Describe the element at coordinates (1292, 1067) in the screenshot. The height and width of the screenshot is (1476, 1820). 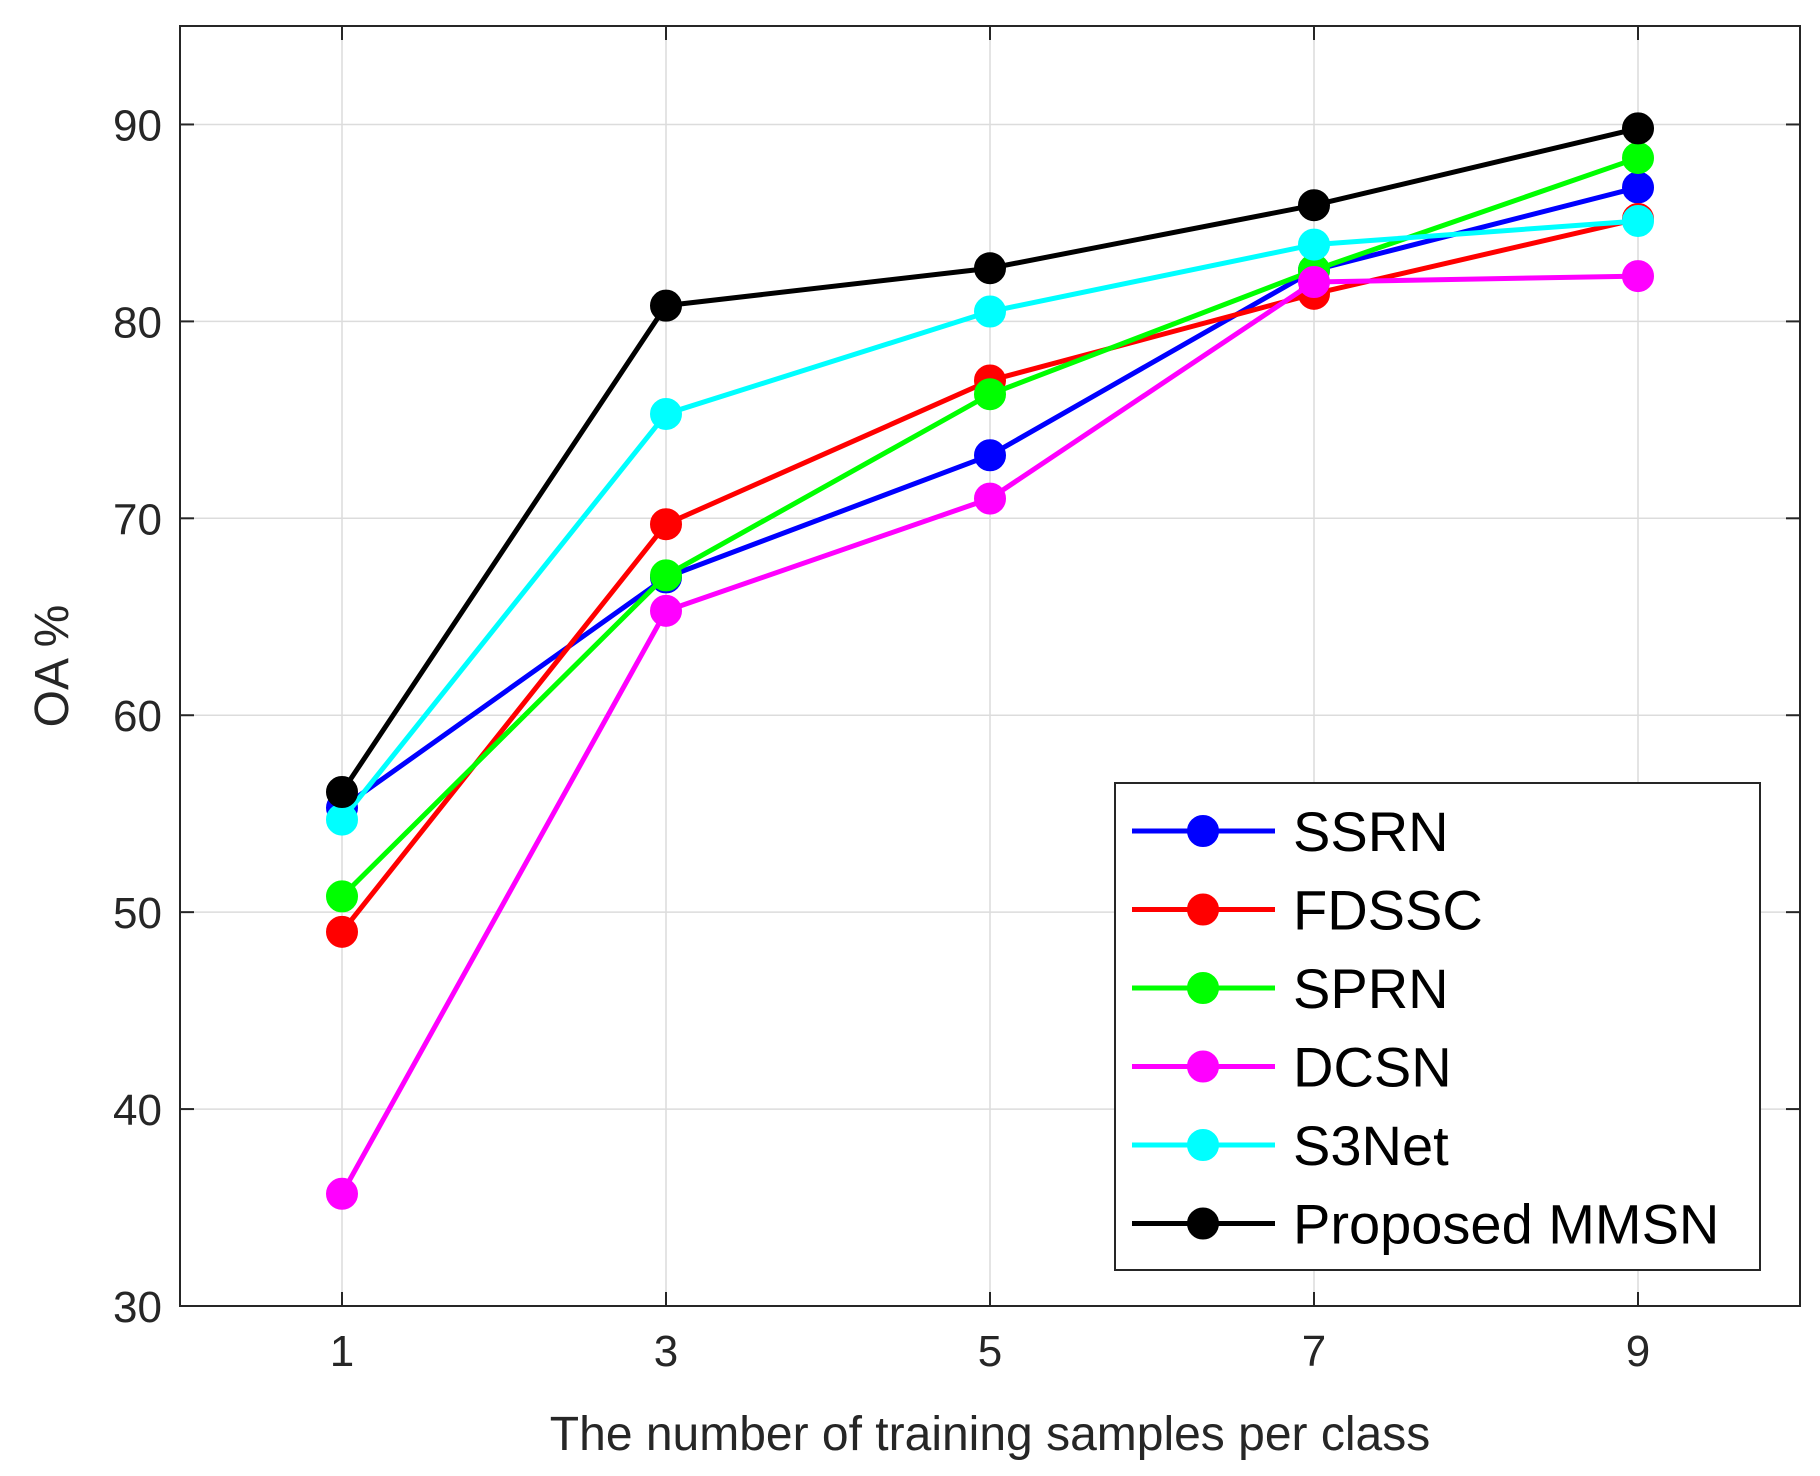
I see `legend-item: DCSN` at that location.